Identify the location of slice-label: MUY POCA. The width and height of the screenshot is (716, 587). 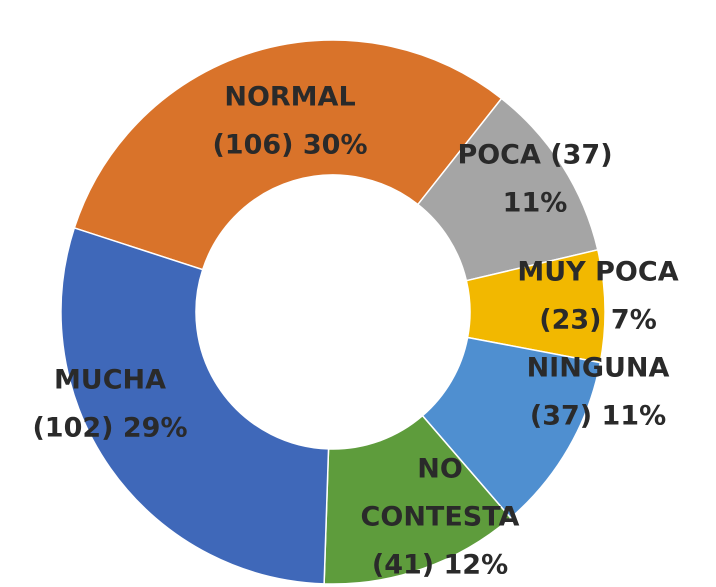
(597, 272).